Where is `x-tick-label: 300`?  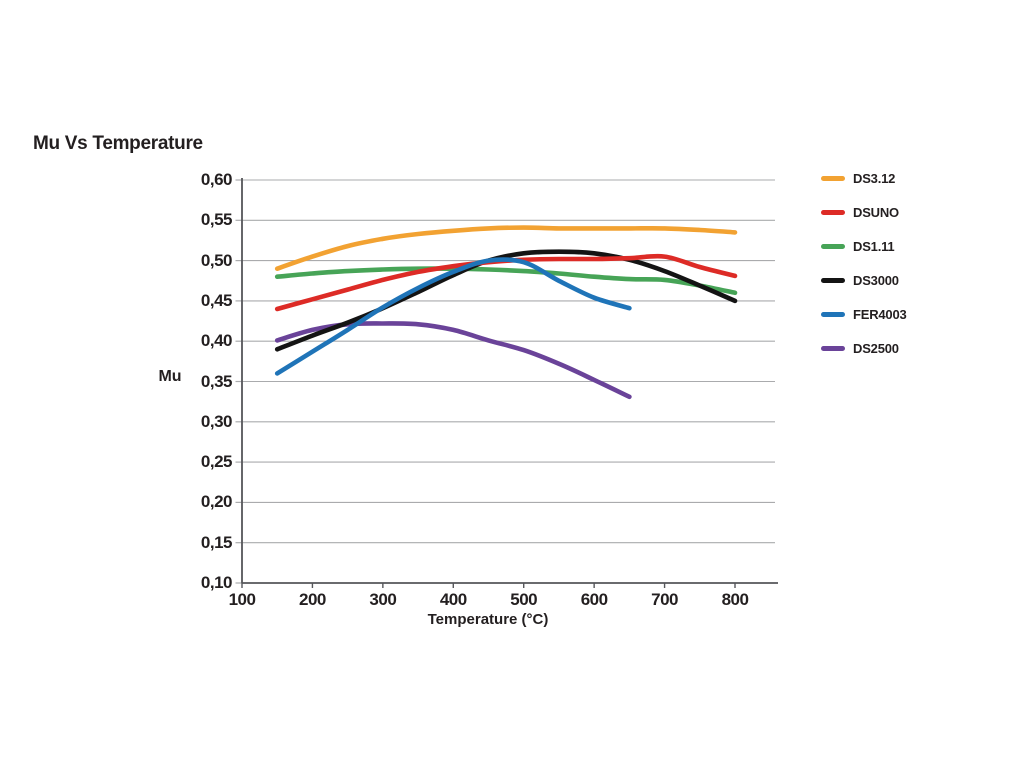
x-tick-label: 300 is located at coordinates (383, 599).